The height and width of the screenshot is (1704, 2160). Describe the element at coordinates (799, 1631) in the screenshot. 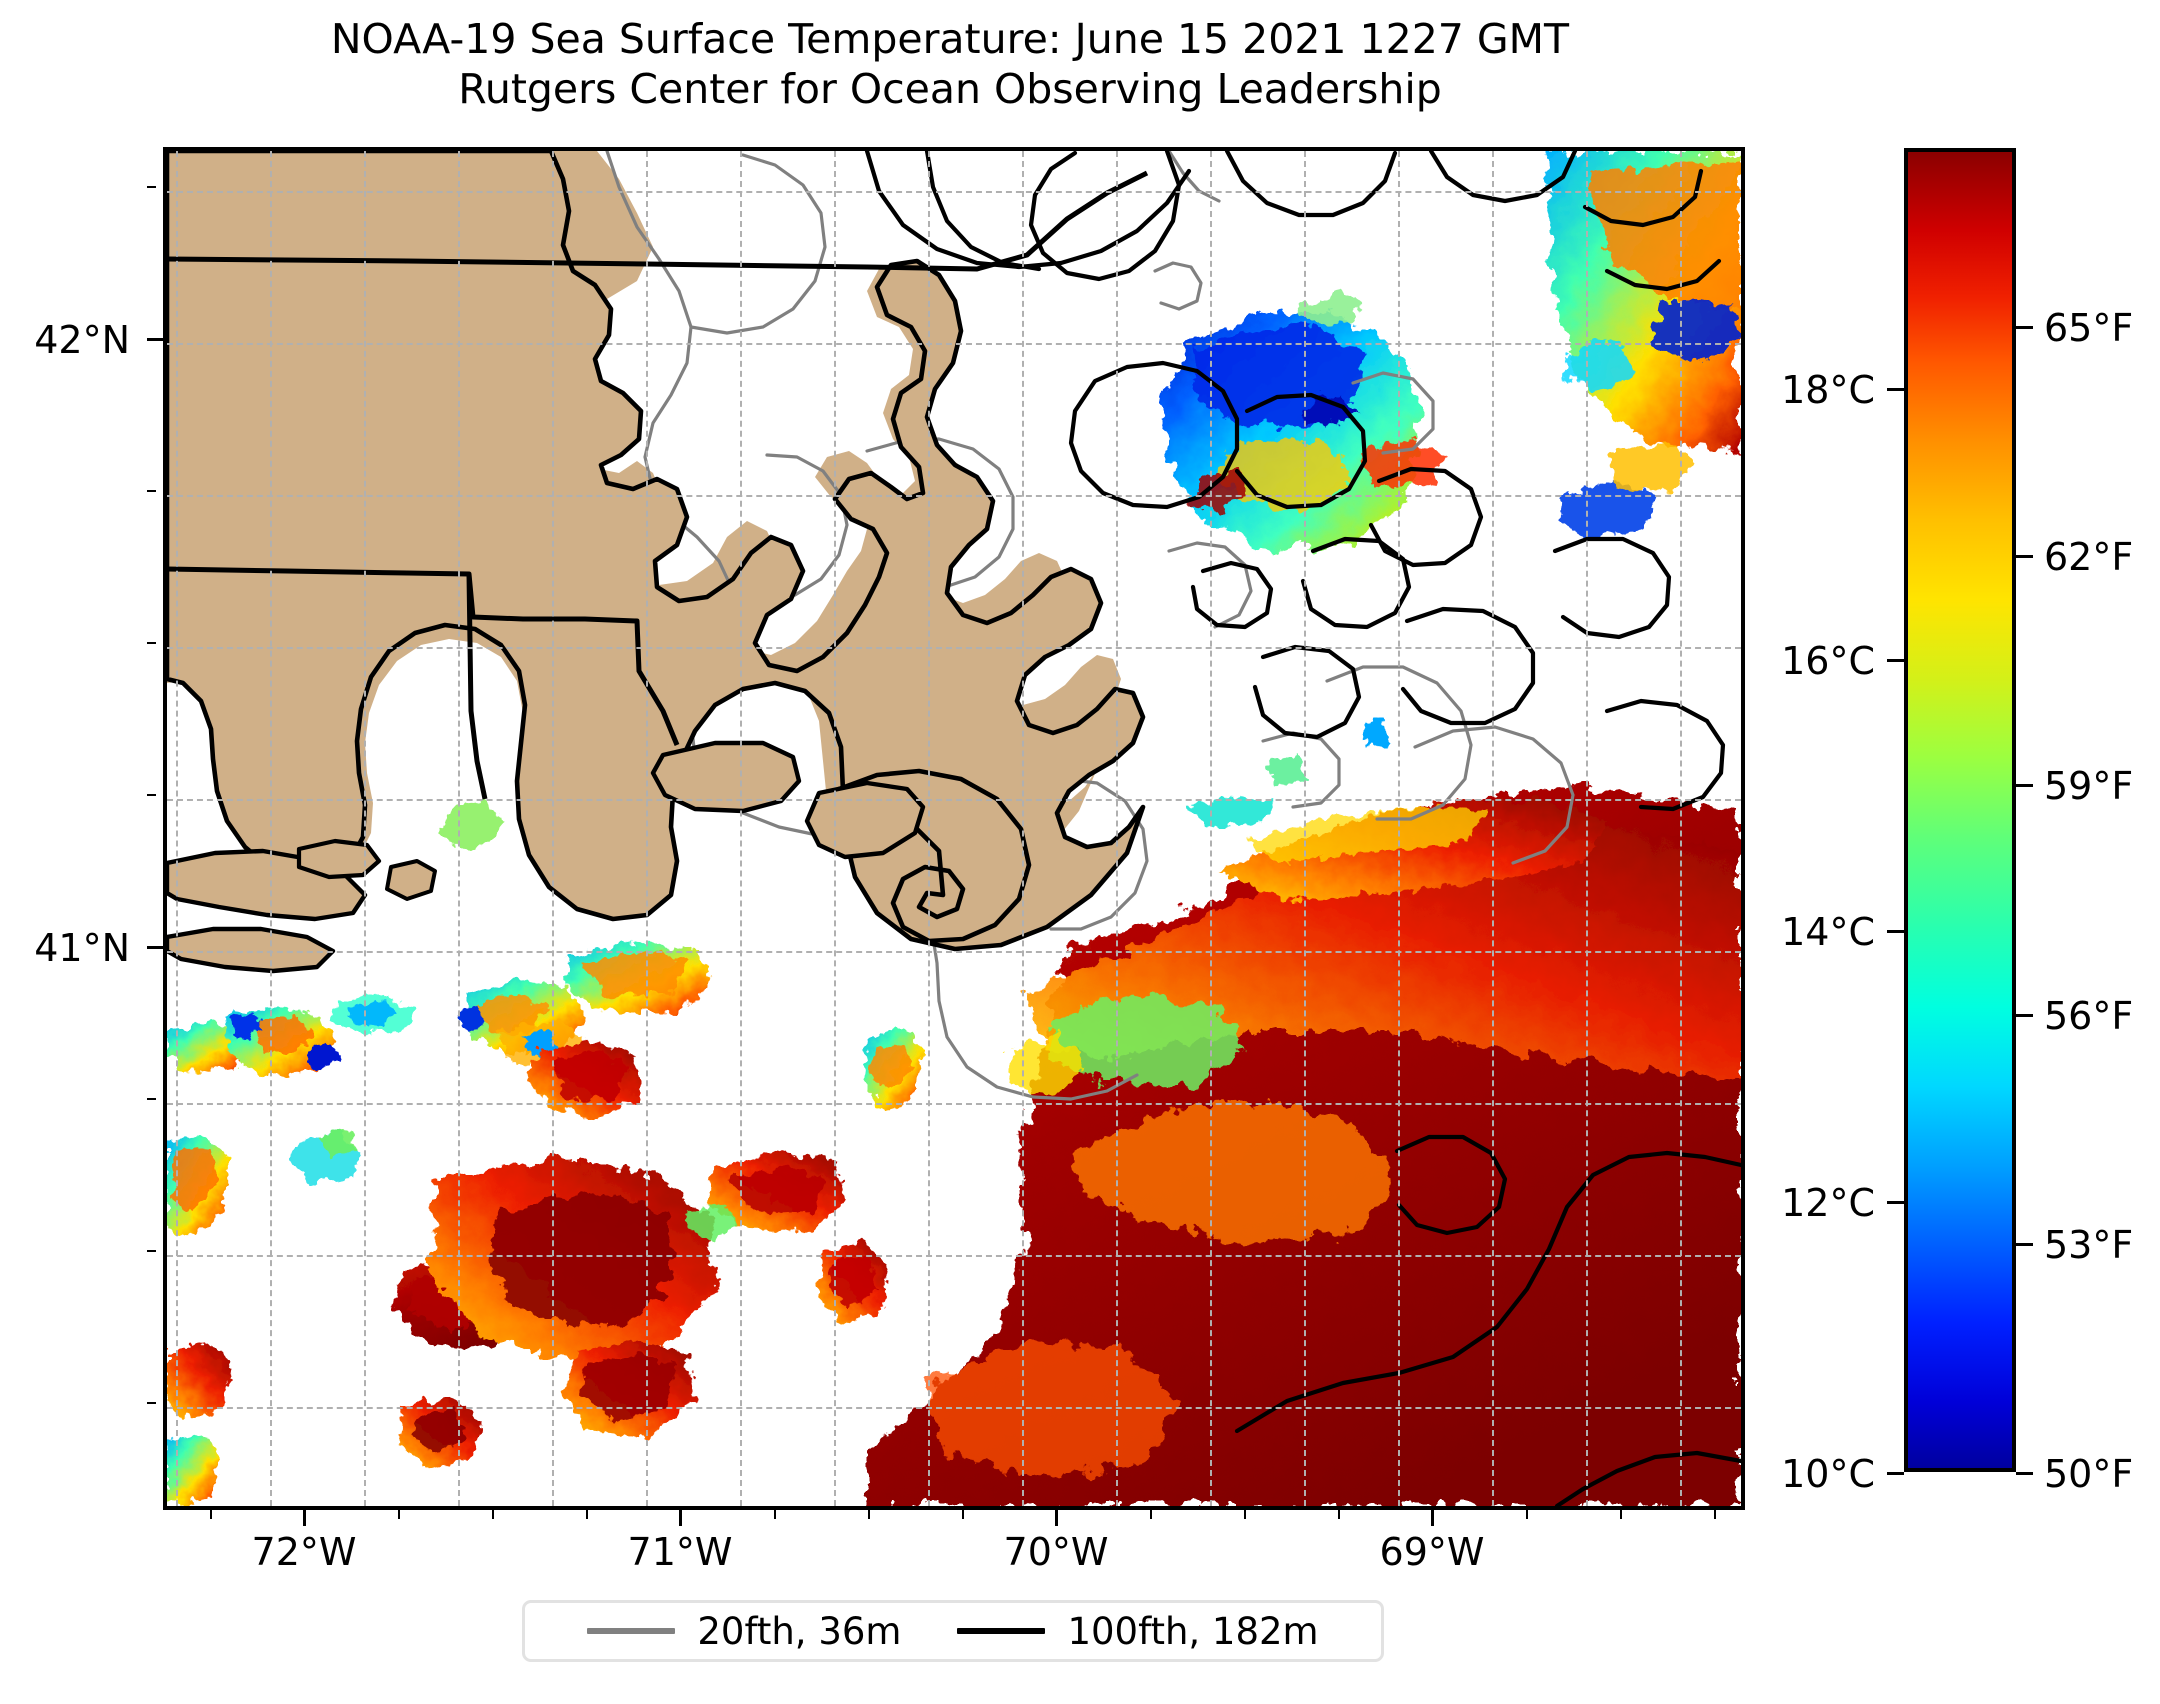

I see `legend-label-20fth: 20fth, 36m` at that location.